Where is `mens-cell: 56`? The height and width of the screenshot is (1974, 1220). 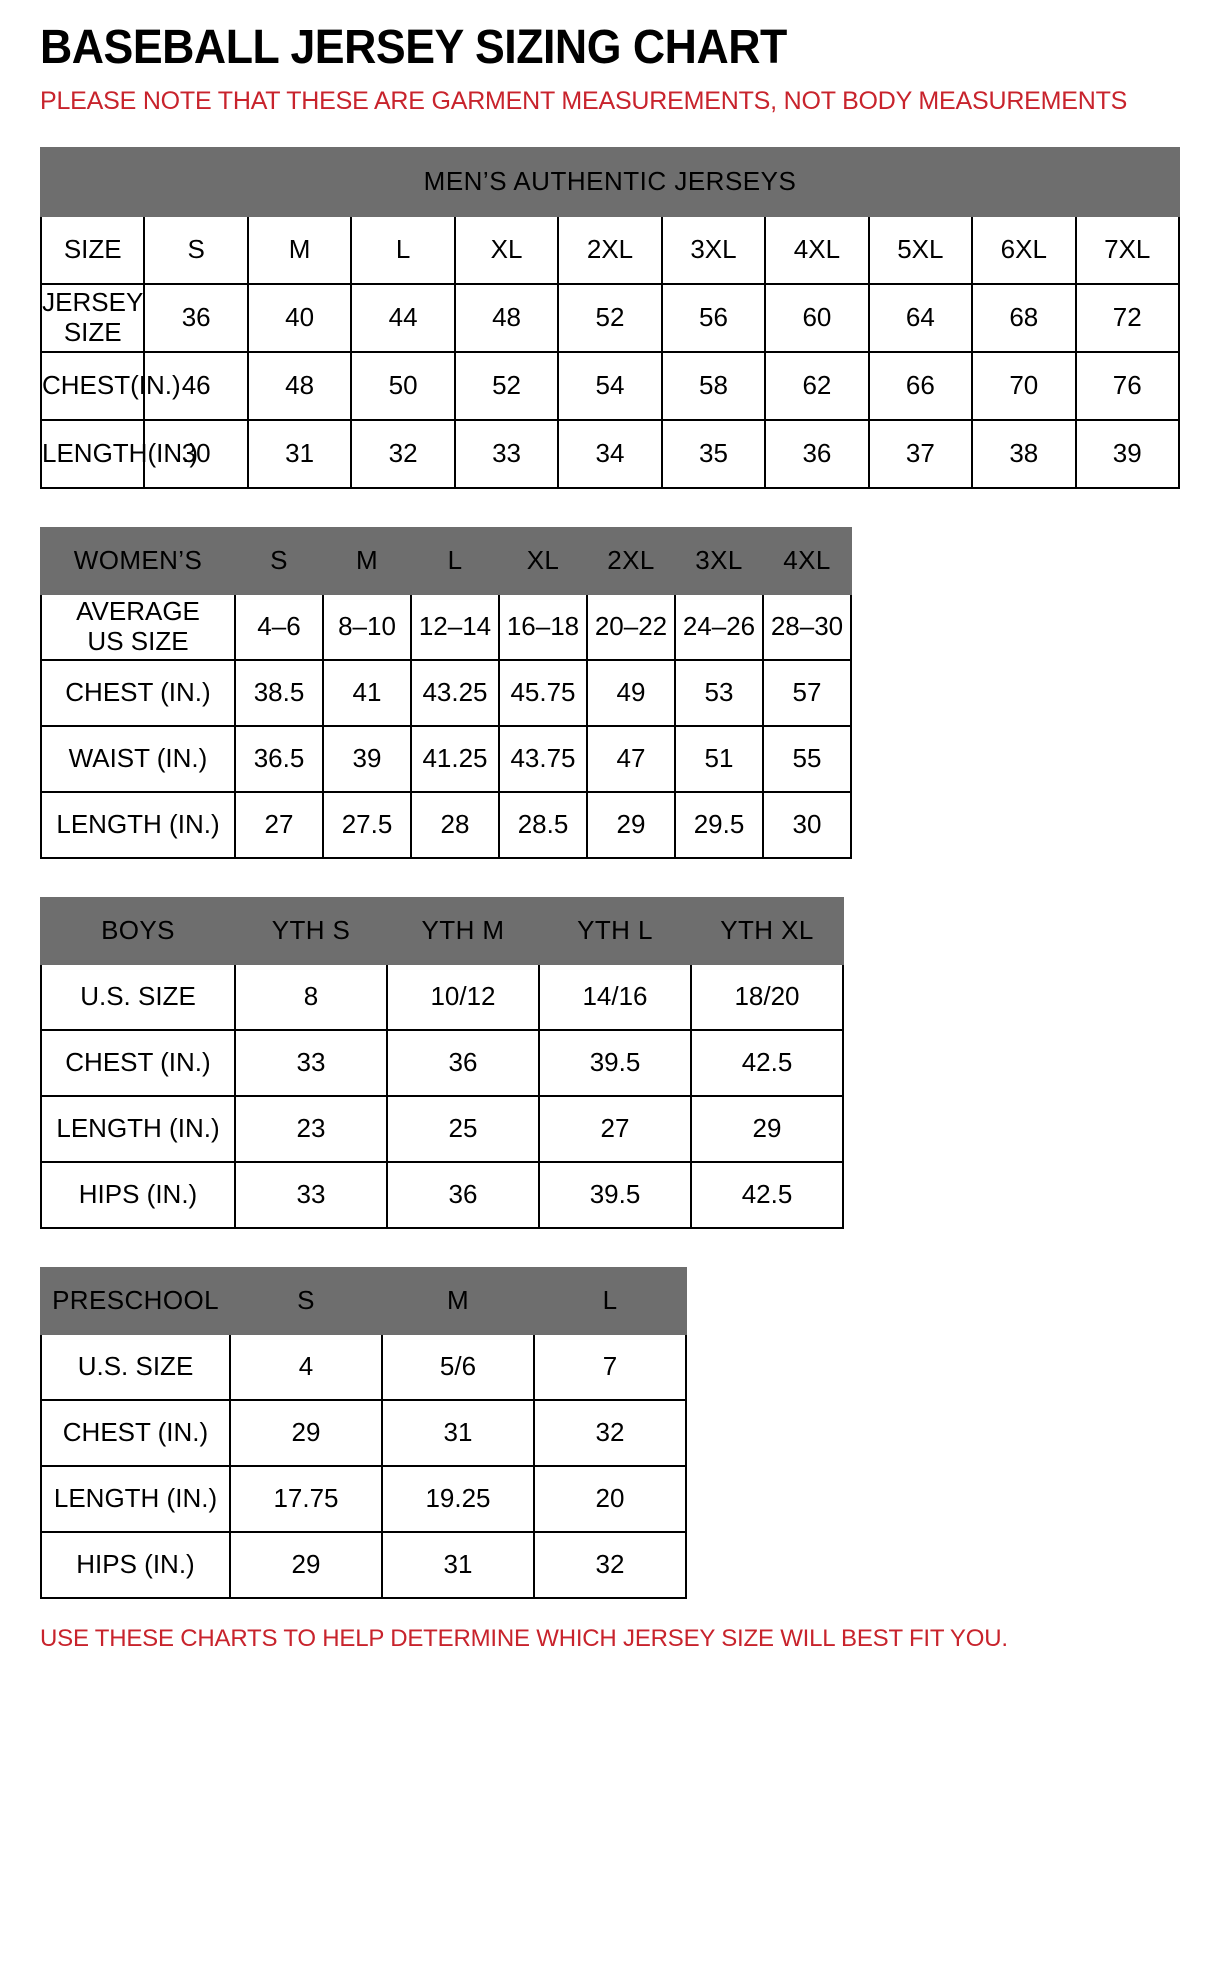
mens-cell: 56 is located at coordinates (713, 318).